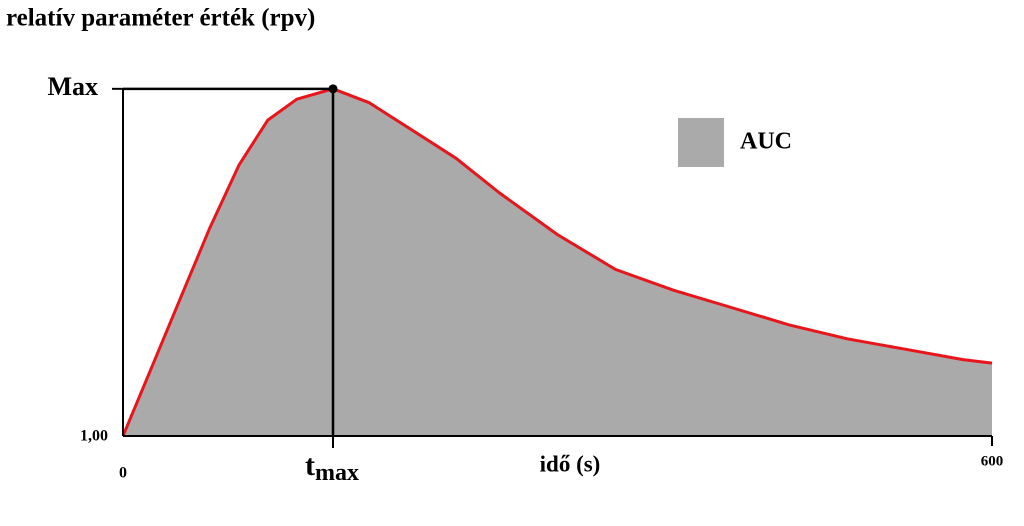  I want to click on x-tick-label: 600, so click(992, 461).